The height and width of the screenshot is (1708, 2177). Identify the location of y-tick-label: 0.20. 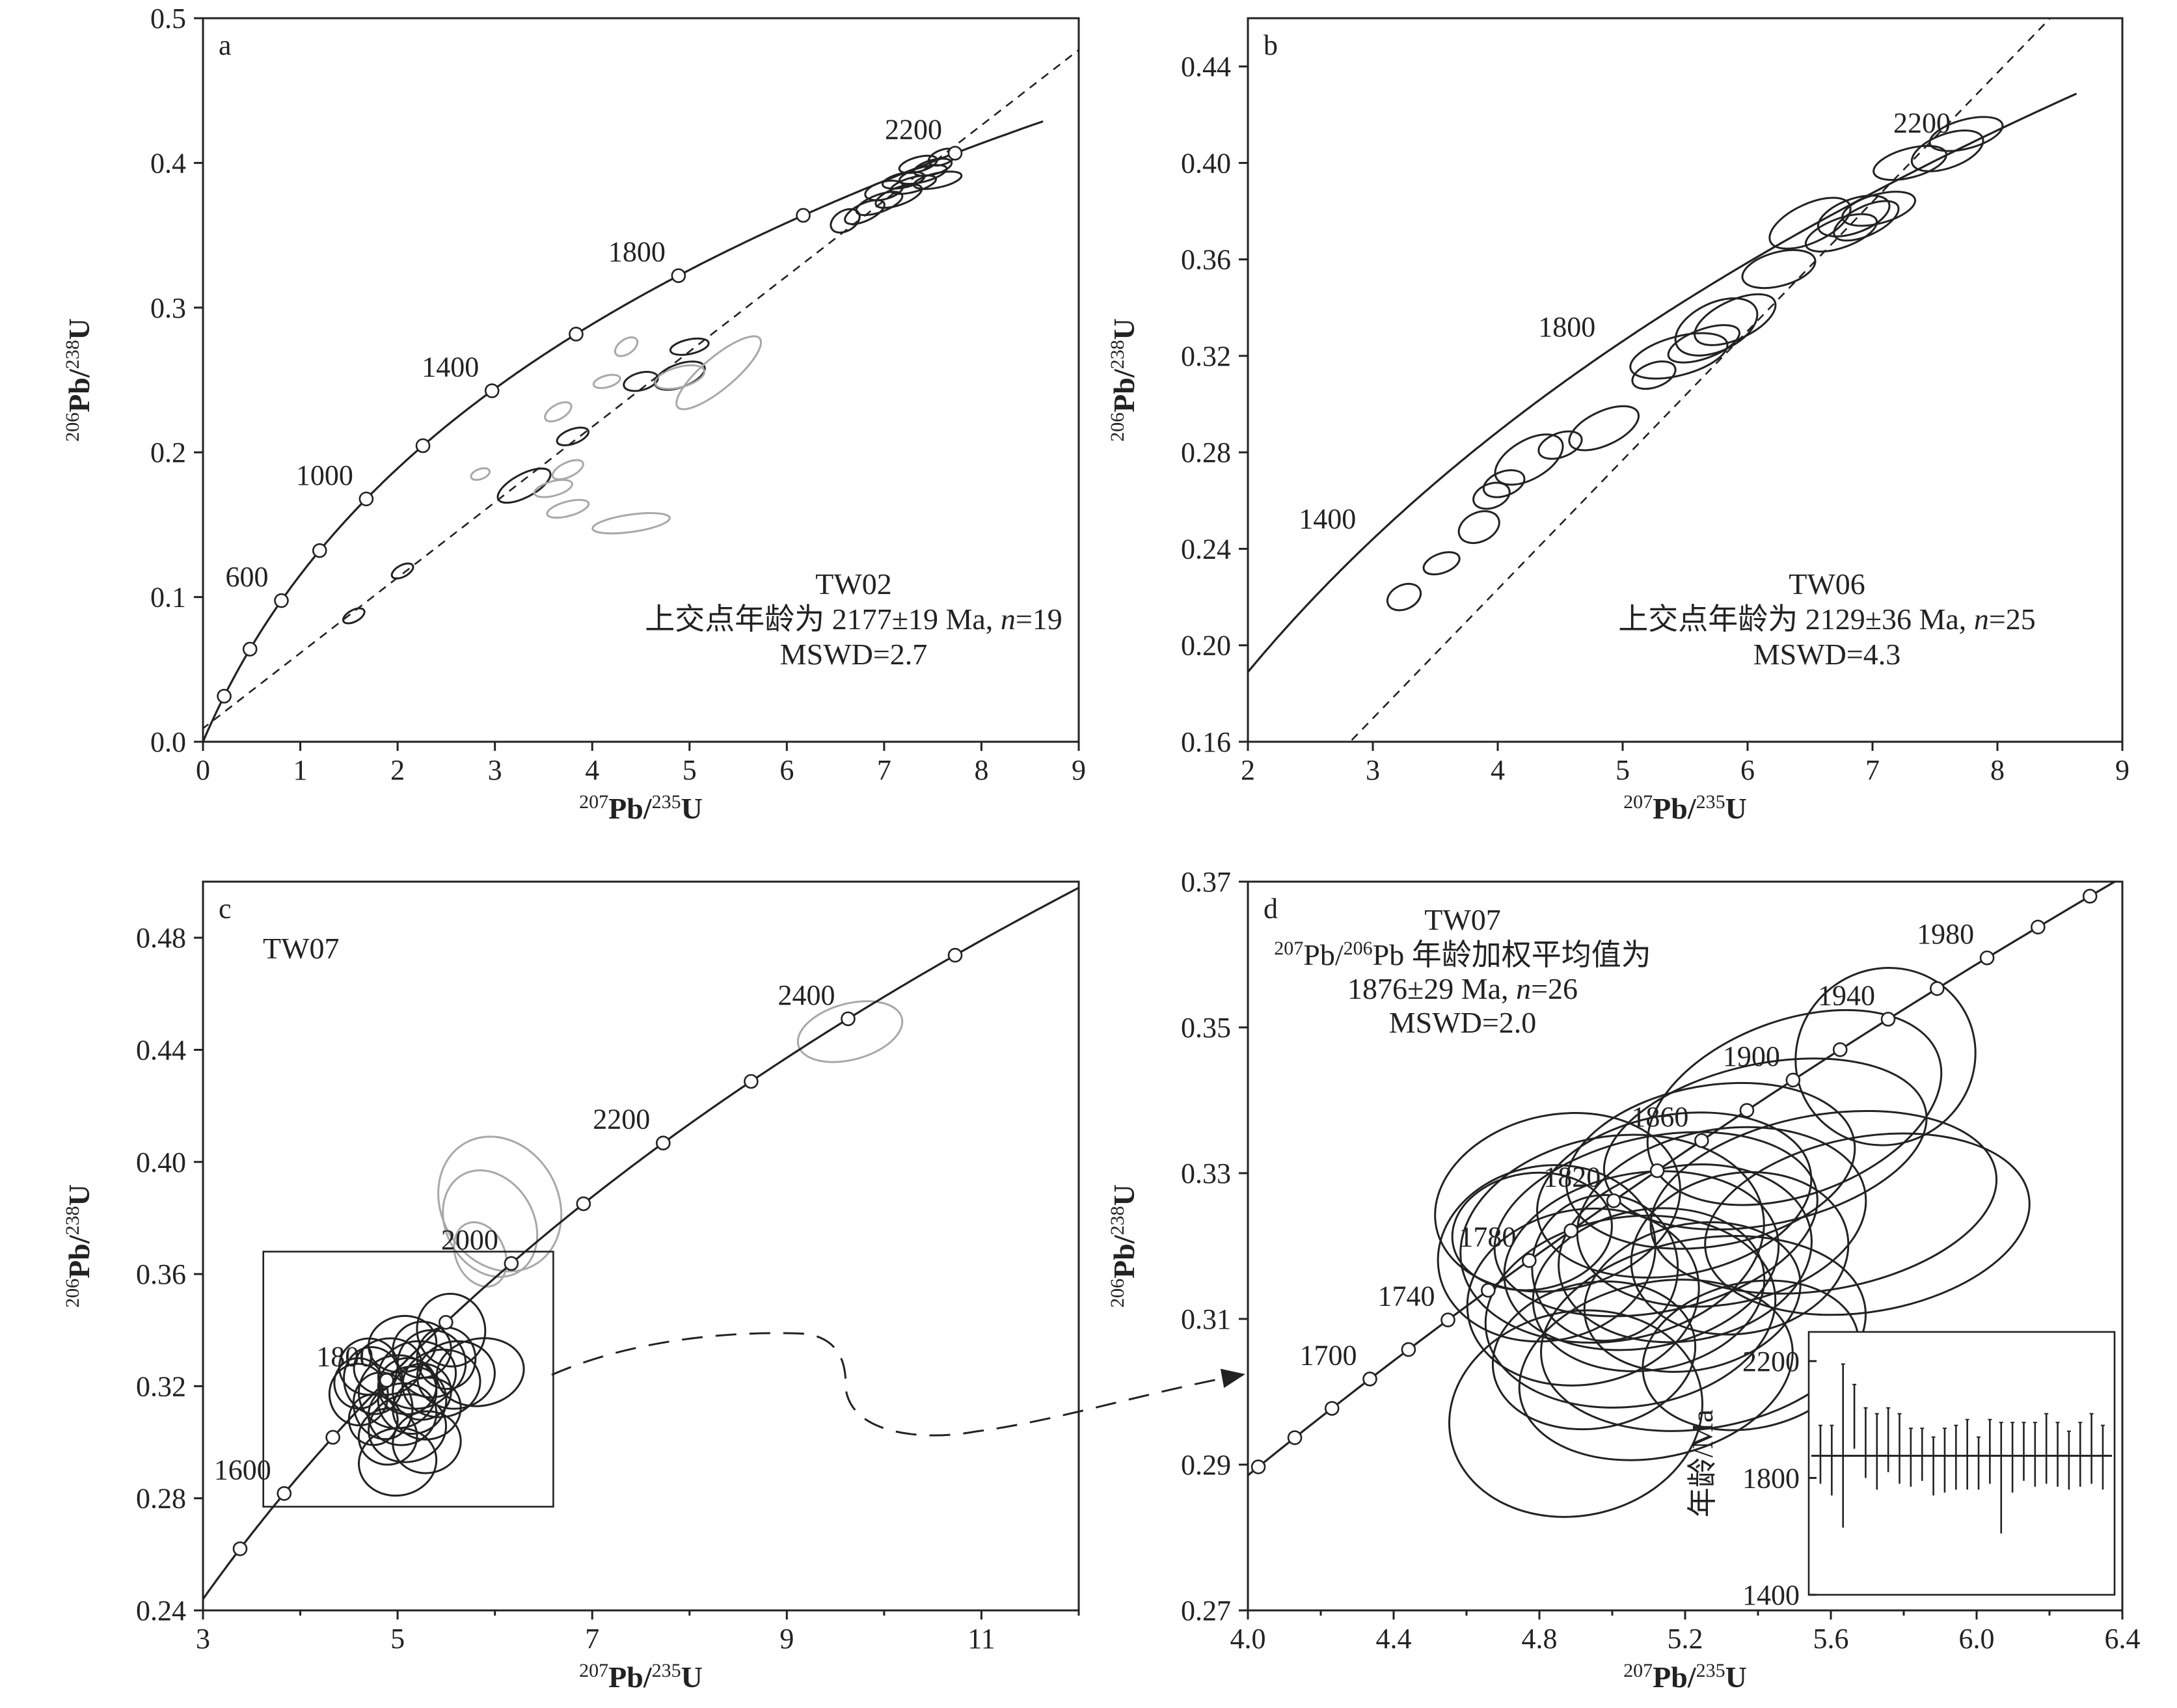
(1206, 646).